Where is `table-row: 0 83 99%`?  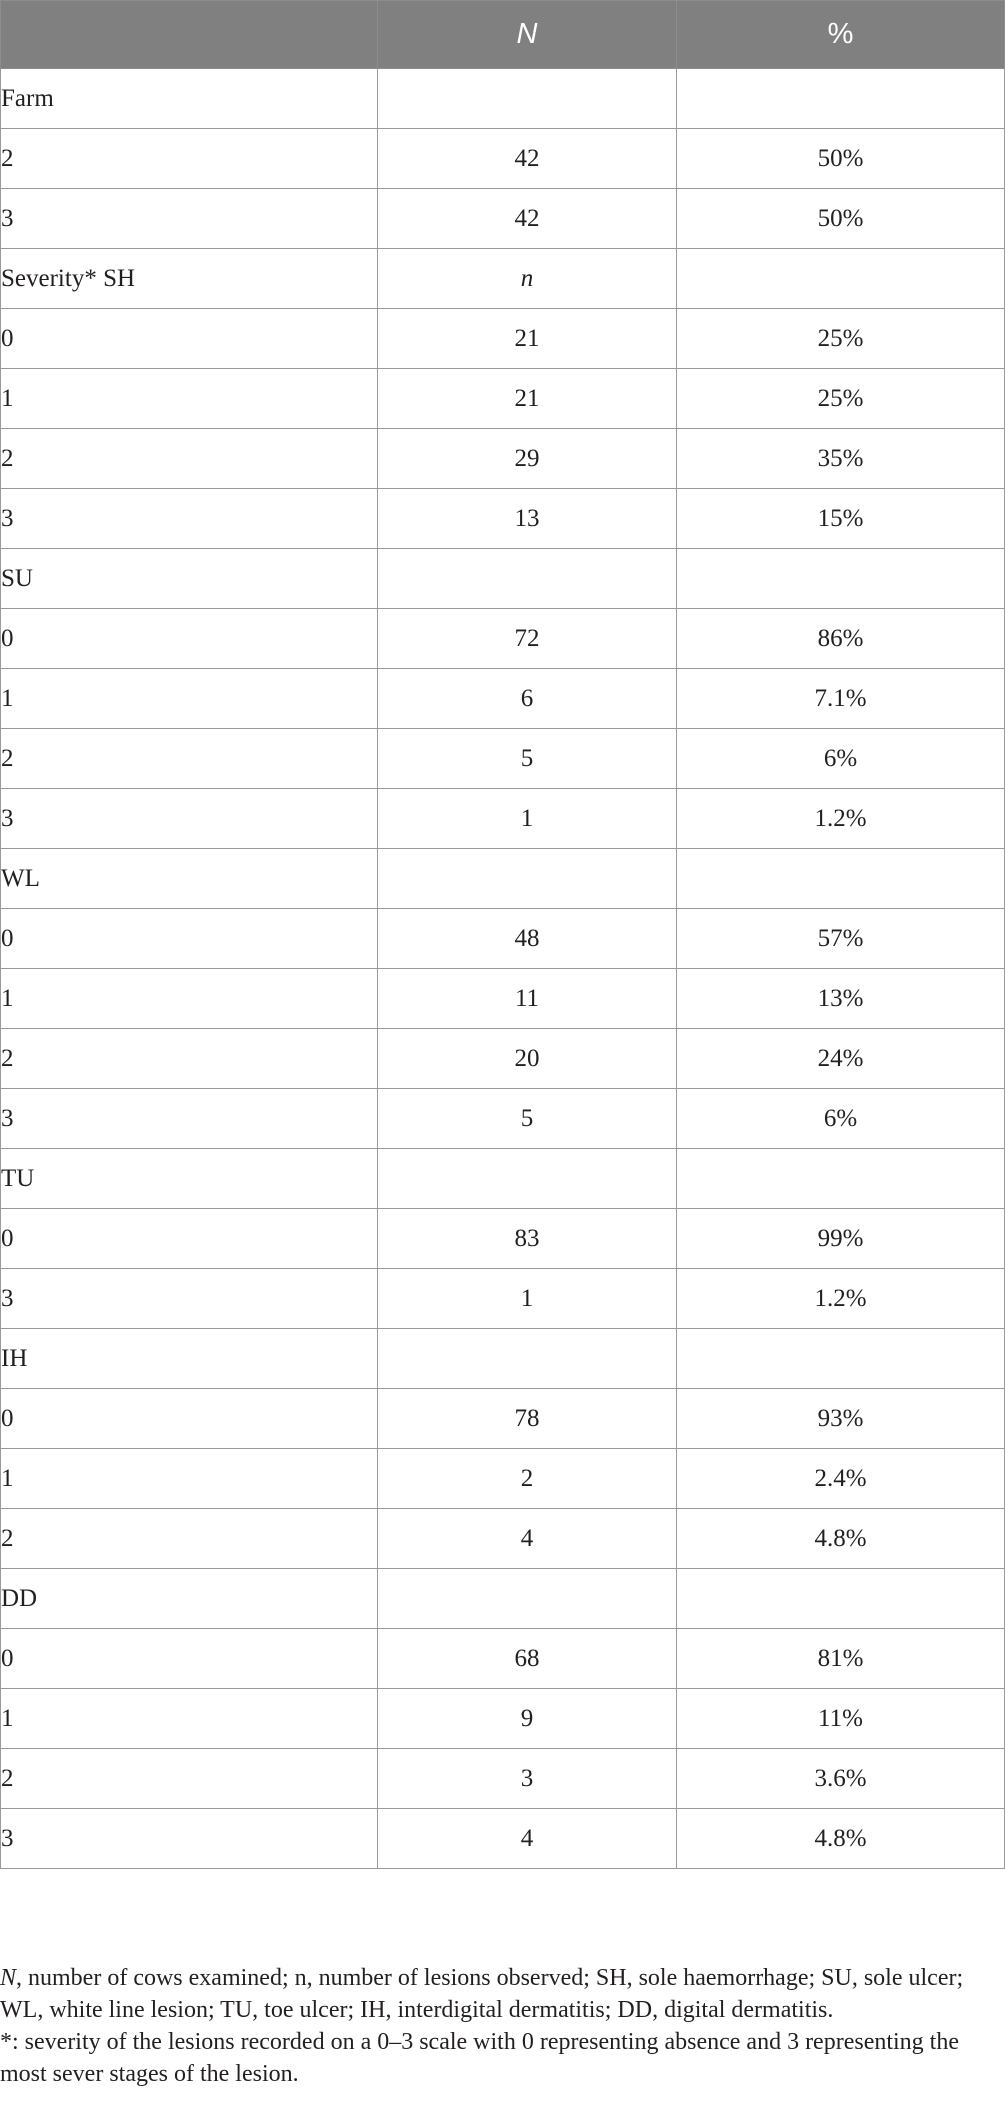 table-row: 0 83 99% is located at coordinates (502, 1238).